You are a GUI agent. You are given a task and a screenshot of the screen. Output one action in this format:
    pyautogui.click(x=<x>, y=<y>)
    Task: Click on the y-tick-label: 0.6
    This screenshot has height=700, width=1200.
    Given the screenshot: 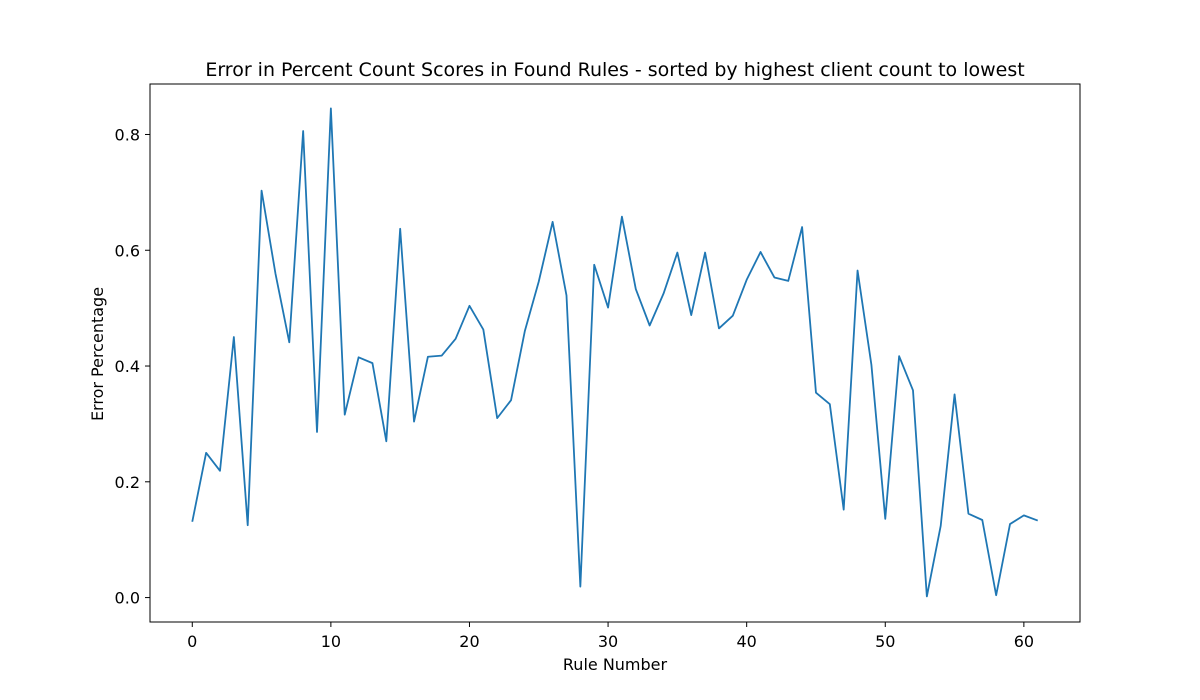 What is the action you would take?
    pyautogui.click(x=127, y=250)
    